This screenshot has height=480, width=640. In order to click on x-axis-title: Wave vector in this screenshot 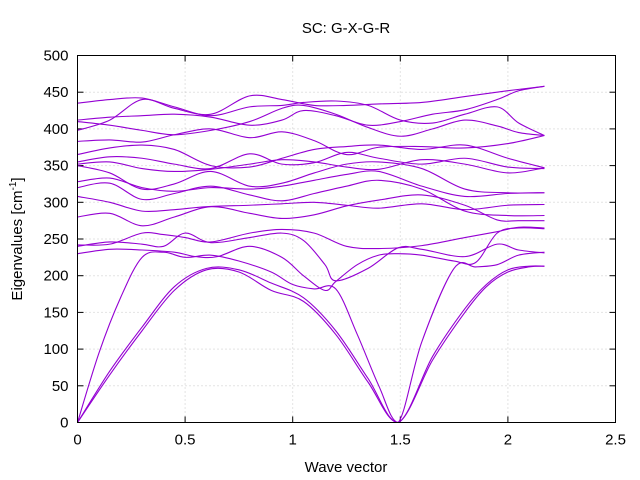, I will do `click(346, 467)`.